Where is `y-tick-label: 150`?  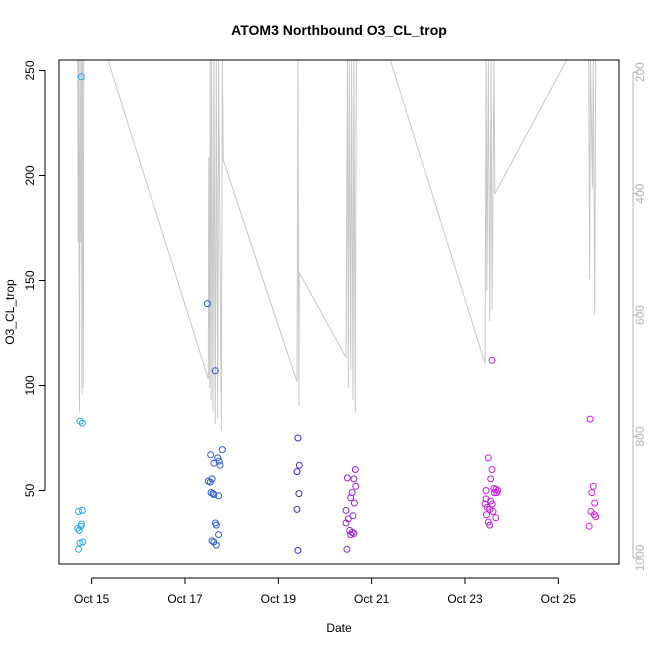 y-tick-label: 150 is located at coordinates (30, 280).